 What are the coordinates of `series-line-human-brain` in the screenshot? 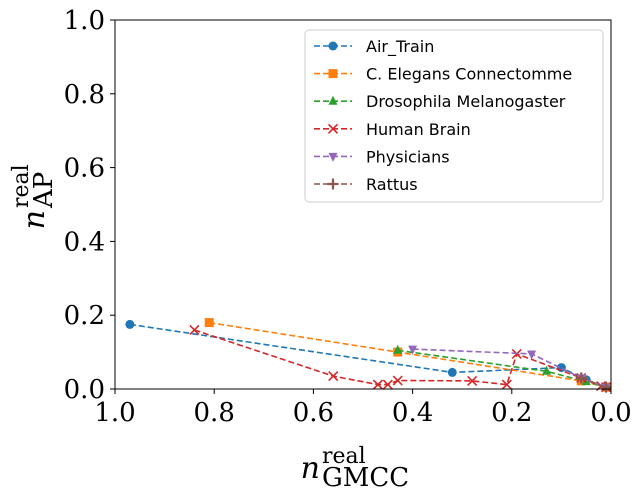 It's located at (400, 358).